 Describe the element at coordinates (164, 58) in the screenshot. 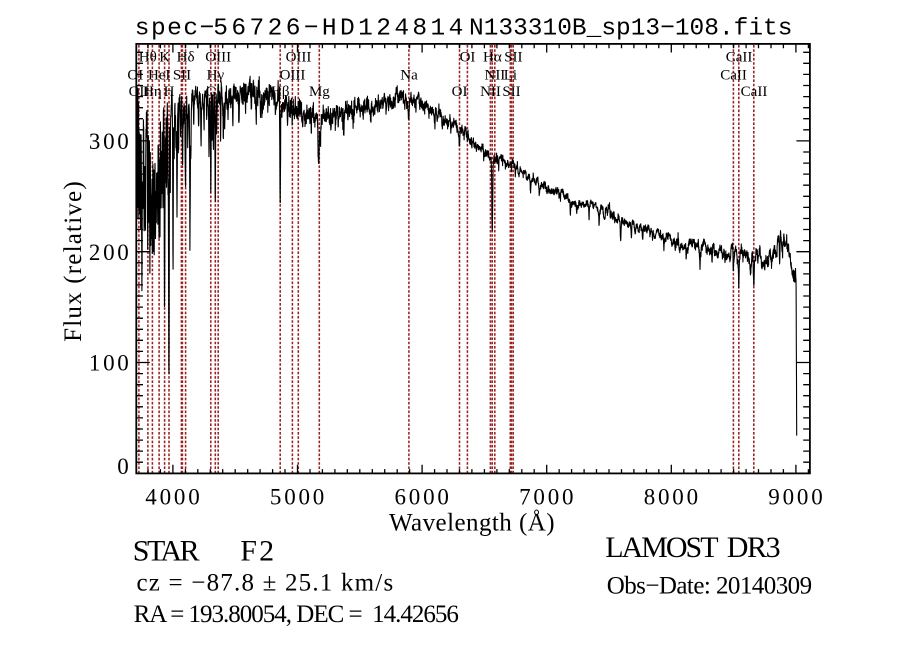

I see `svg-text: K` at that location.